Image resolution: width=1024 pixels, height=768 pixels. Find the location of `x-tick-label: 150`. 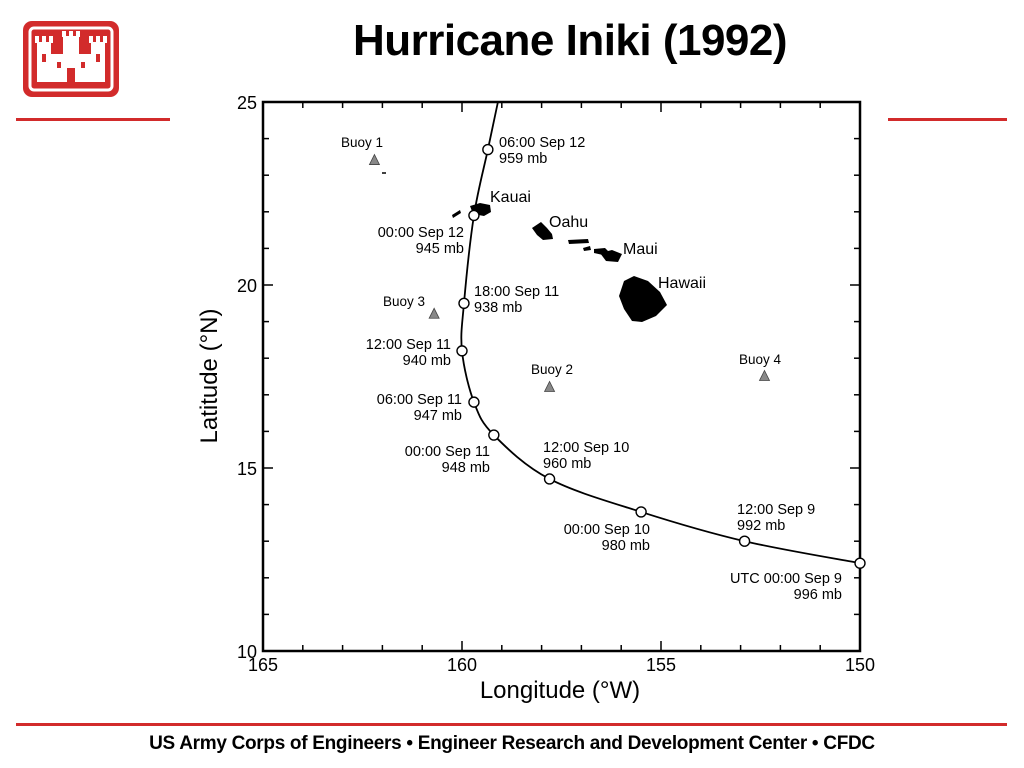

x-tick-label: 150 is located at coordinates (860, 665).